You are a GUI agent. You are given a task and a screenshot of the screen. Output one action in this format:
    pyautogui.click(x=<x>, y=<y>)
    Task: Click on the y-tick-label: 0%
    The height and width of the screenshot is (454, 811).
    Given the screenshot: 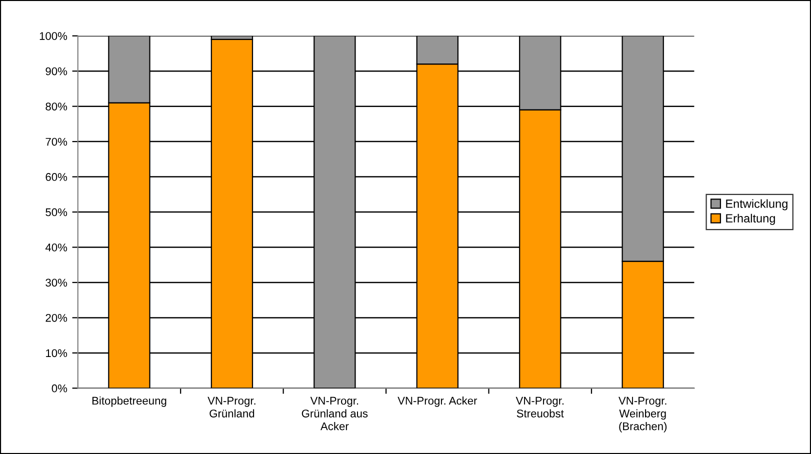 What is the action you would take?
    pyautogui.click(x=60, y=388)
    